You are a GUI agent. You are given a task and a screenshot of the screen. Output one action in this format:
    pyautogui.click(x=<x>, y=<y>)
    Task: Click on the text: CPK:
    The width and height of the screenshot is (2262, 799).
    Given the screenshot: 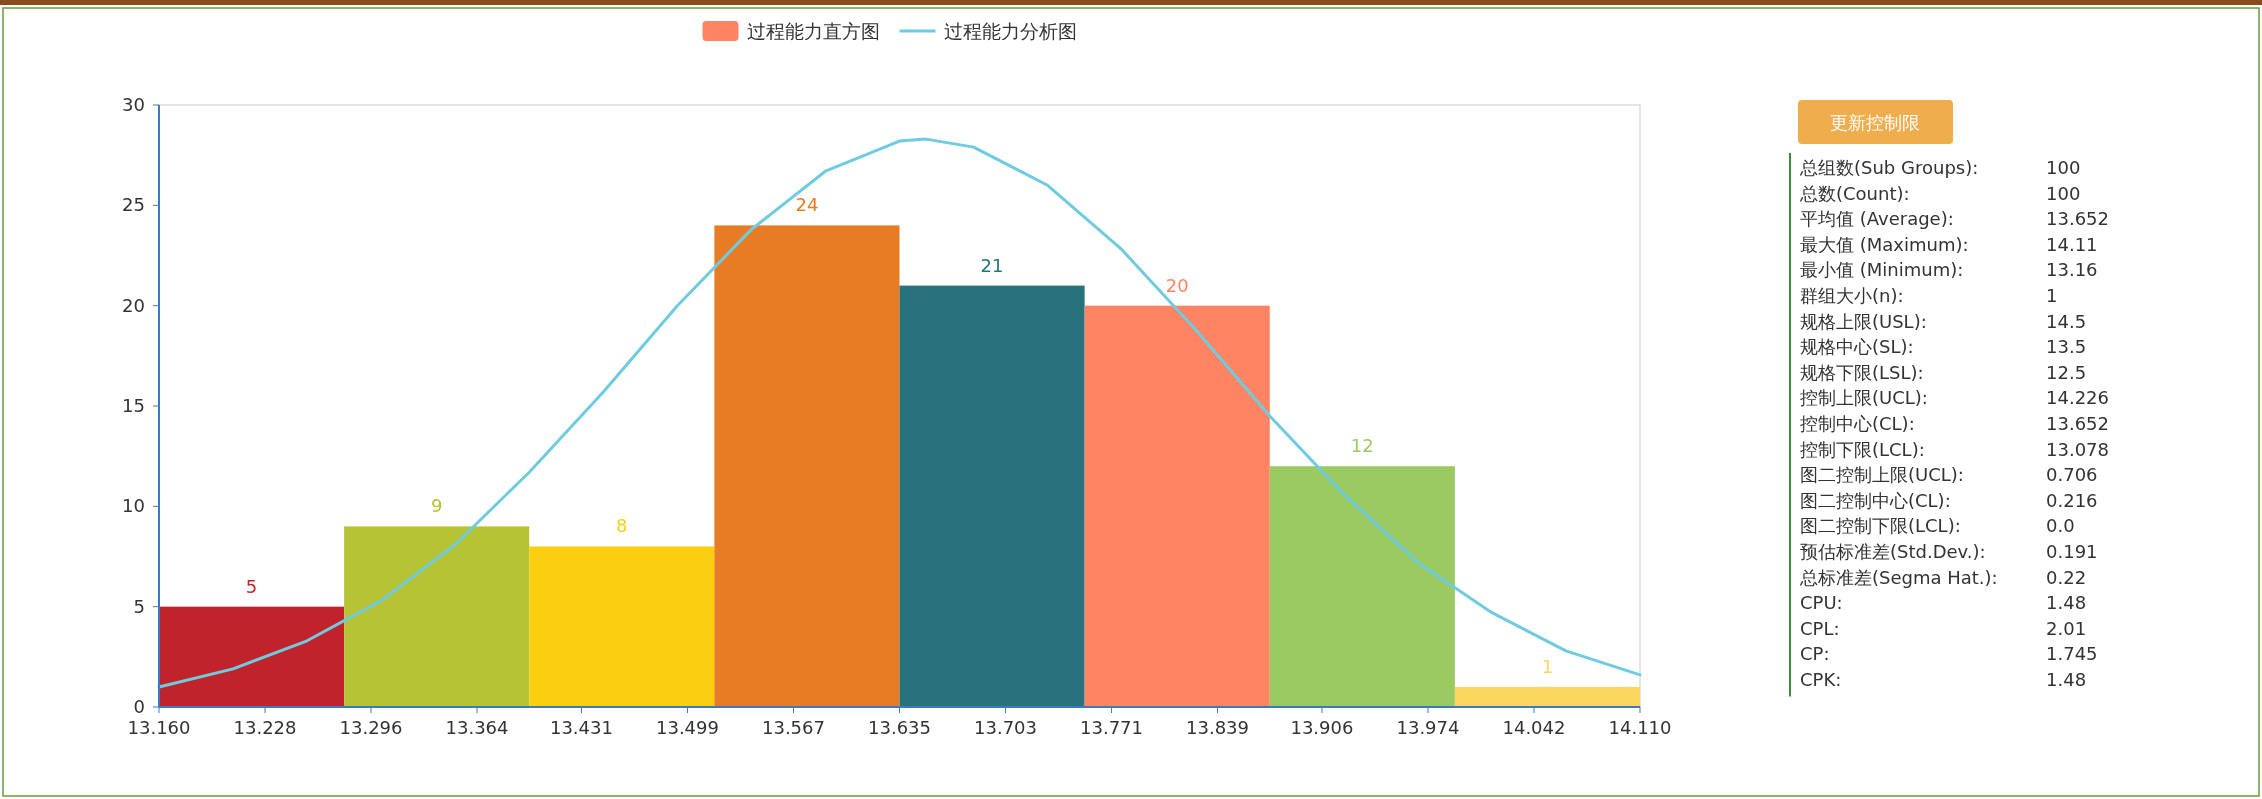 What is the action you would take?
    pyautogui.click(x=1821, y=679)
    